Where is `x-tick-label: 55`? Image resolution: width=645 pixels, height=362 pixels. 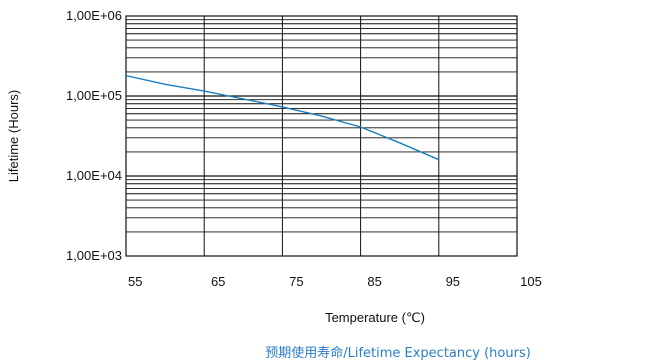
x-tick-label: 55 is located at coordinates (135, 281).